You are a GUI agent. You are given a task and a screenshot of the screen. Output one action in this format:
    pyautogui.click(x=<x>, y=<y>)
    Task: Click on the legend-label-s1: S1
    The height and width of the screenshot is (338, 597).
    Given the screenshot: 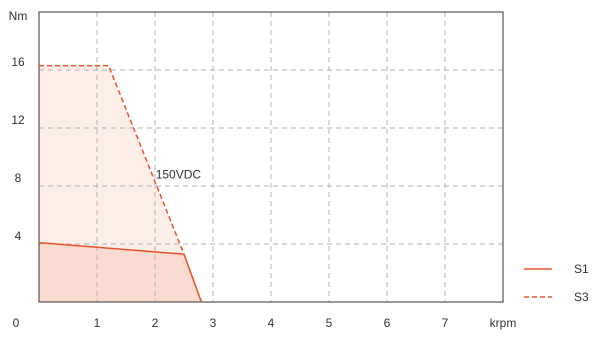 What is the action you would take?
    pyautogui.click(x=581, y=269)
    